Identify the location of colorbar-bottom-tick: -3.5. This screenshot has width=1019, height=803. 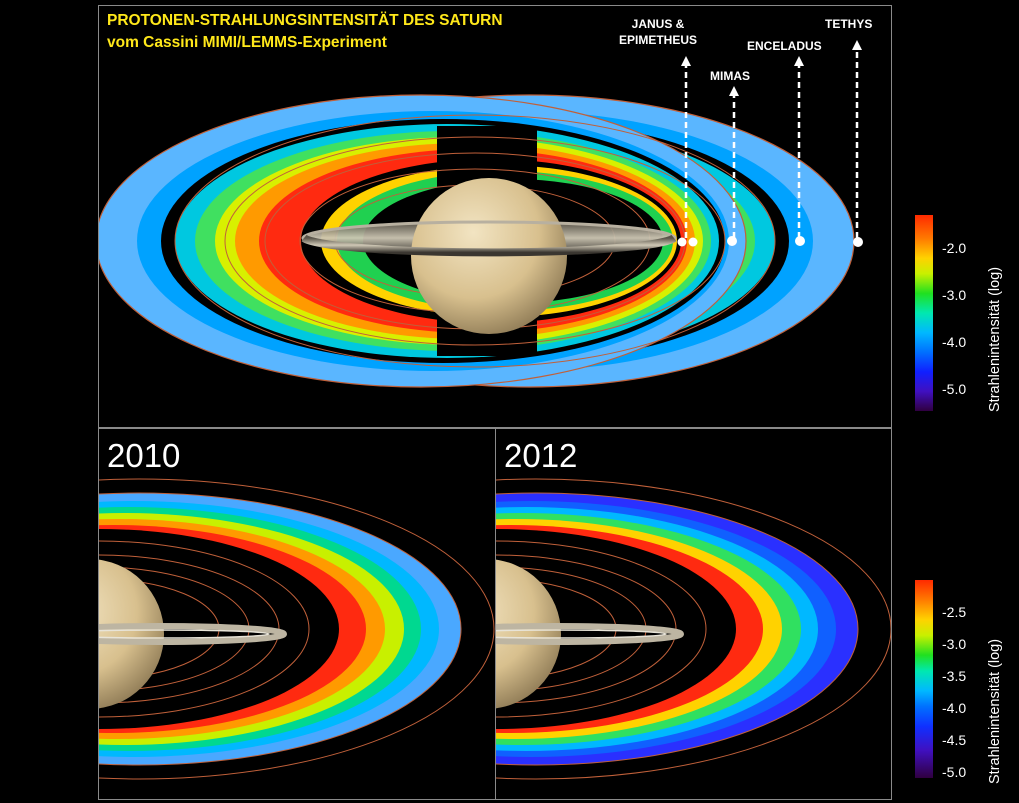
(954, 676).